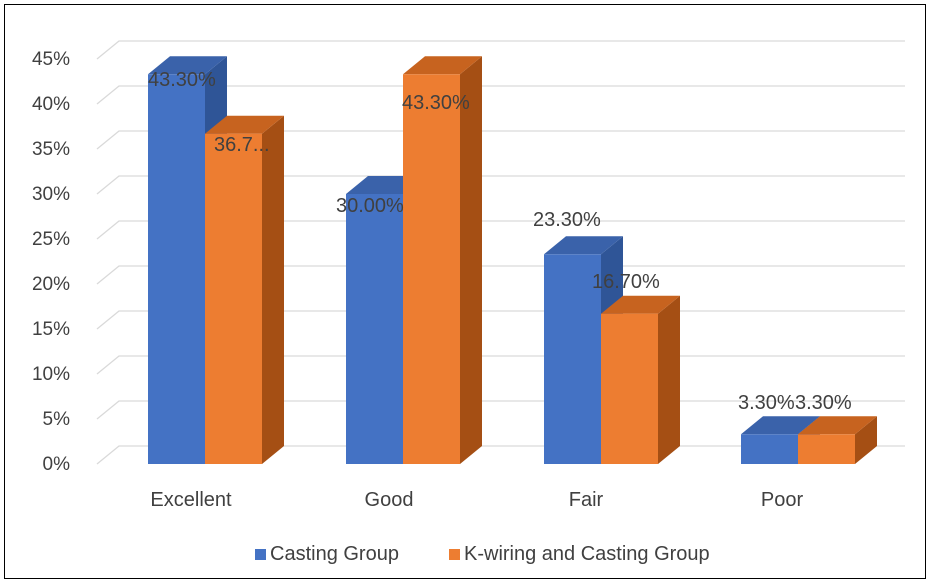 Image resolution: width=932 pixels, height=584 pixels. What do you see at coordinates (51, 149) in the screenshot?
I see `y-tick-label: 35%` at bounding box center [51, 149].